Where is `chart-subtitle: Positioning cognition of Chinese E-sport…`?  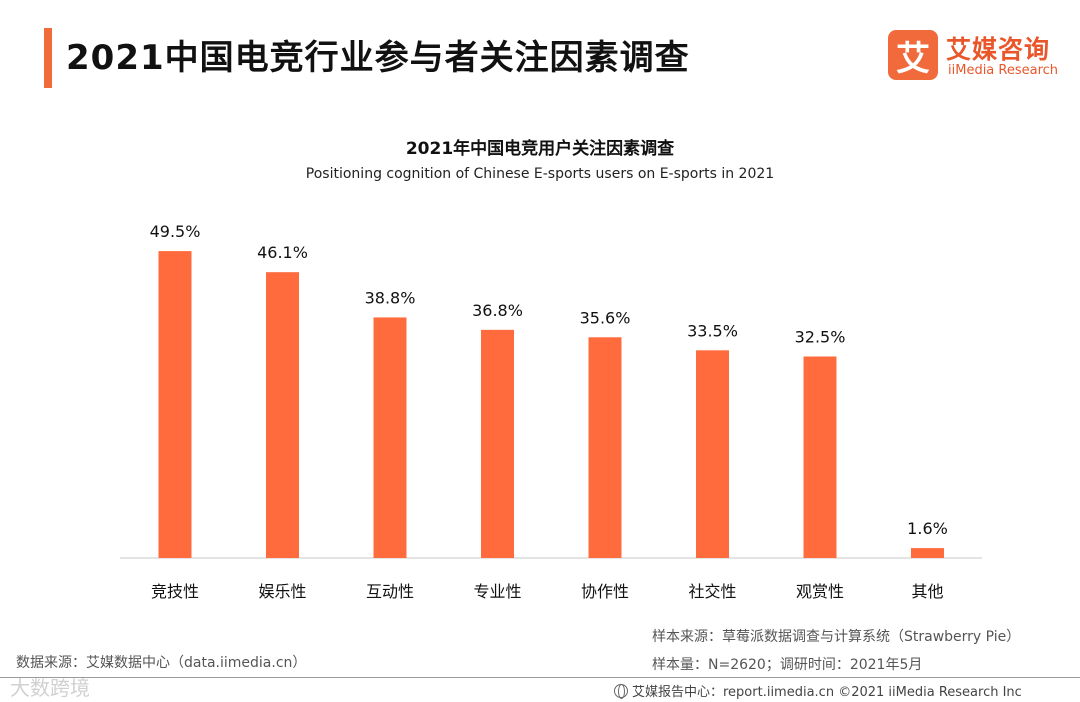
chart-subtitle: Positioning cognition of Chinese E-sport… is located at coordinates (540, 174).